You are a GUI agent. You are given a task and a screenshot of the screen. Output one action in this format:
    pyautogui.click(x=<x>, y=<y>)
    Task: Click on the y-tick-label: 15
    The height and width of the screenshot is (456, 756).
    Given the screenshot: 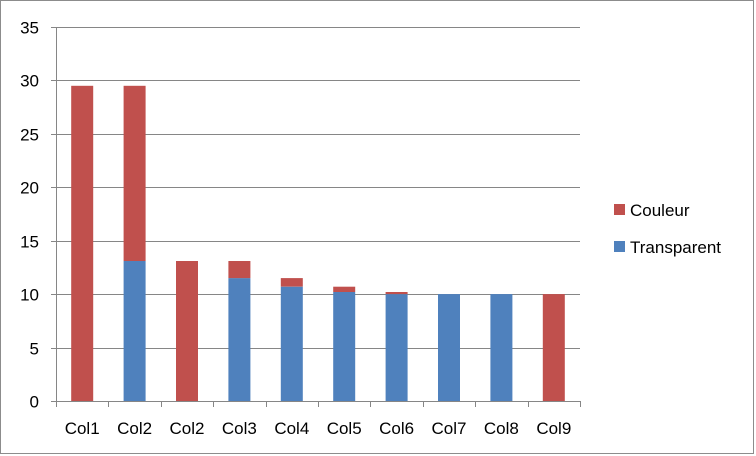 What is the action you would take?
    pyautogui.click(x=29, y=242)
    